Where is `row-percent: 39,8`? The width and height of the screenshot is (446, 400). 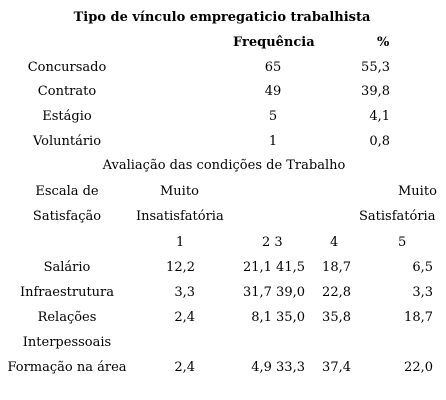
row-percent: 39,8 is located at coordinates (375, 91).